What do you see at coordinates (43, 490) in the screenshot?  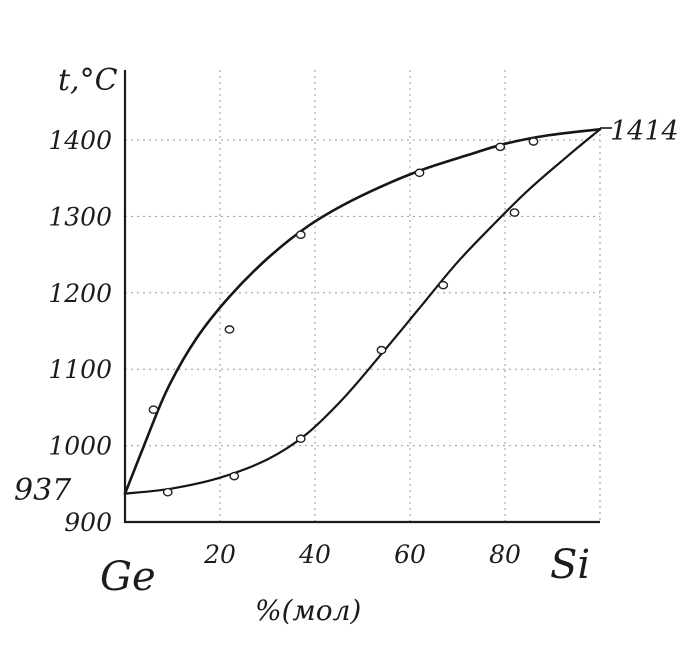 I see `melting-point-ge-label: 937` at bounding box center [43, 490].